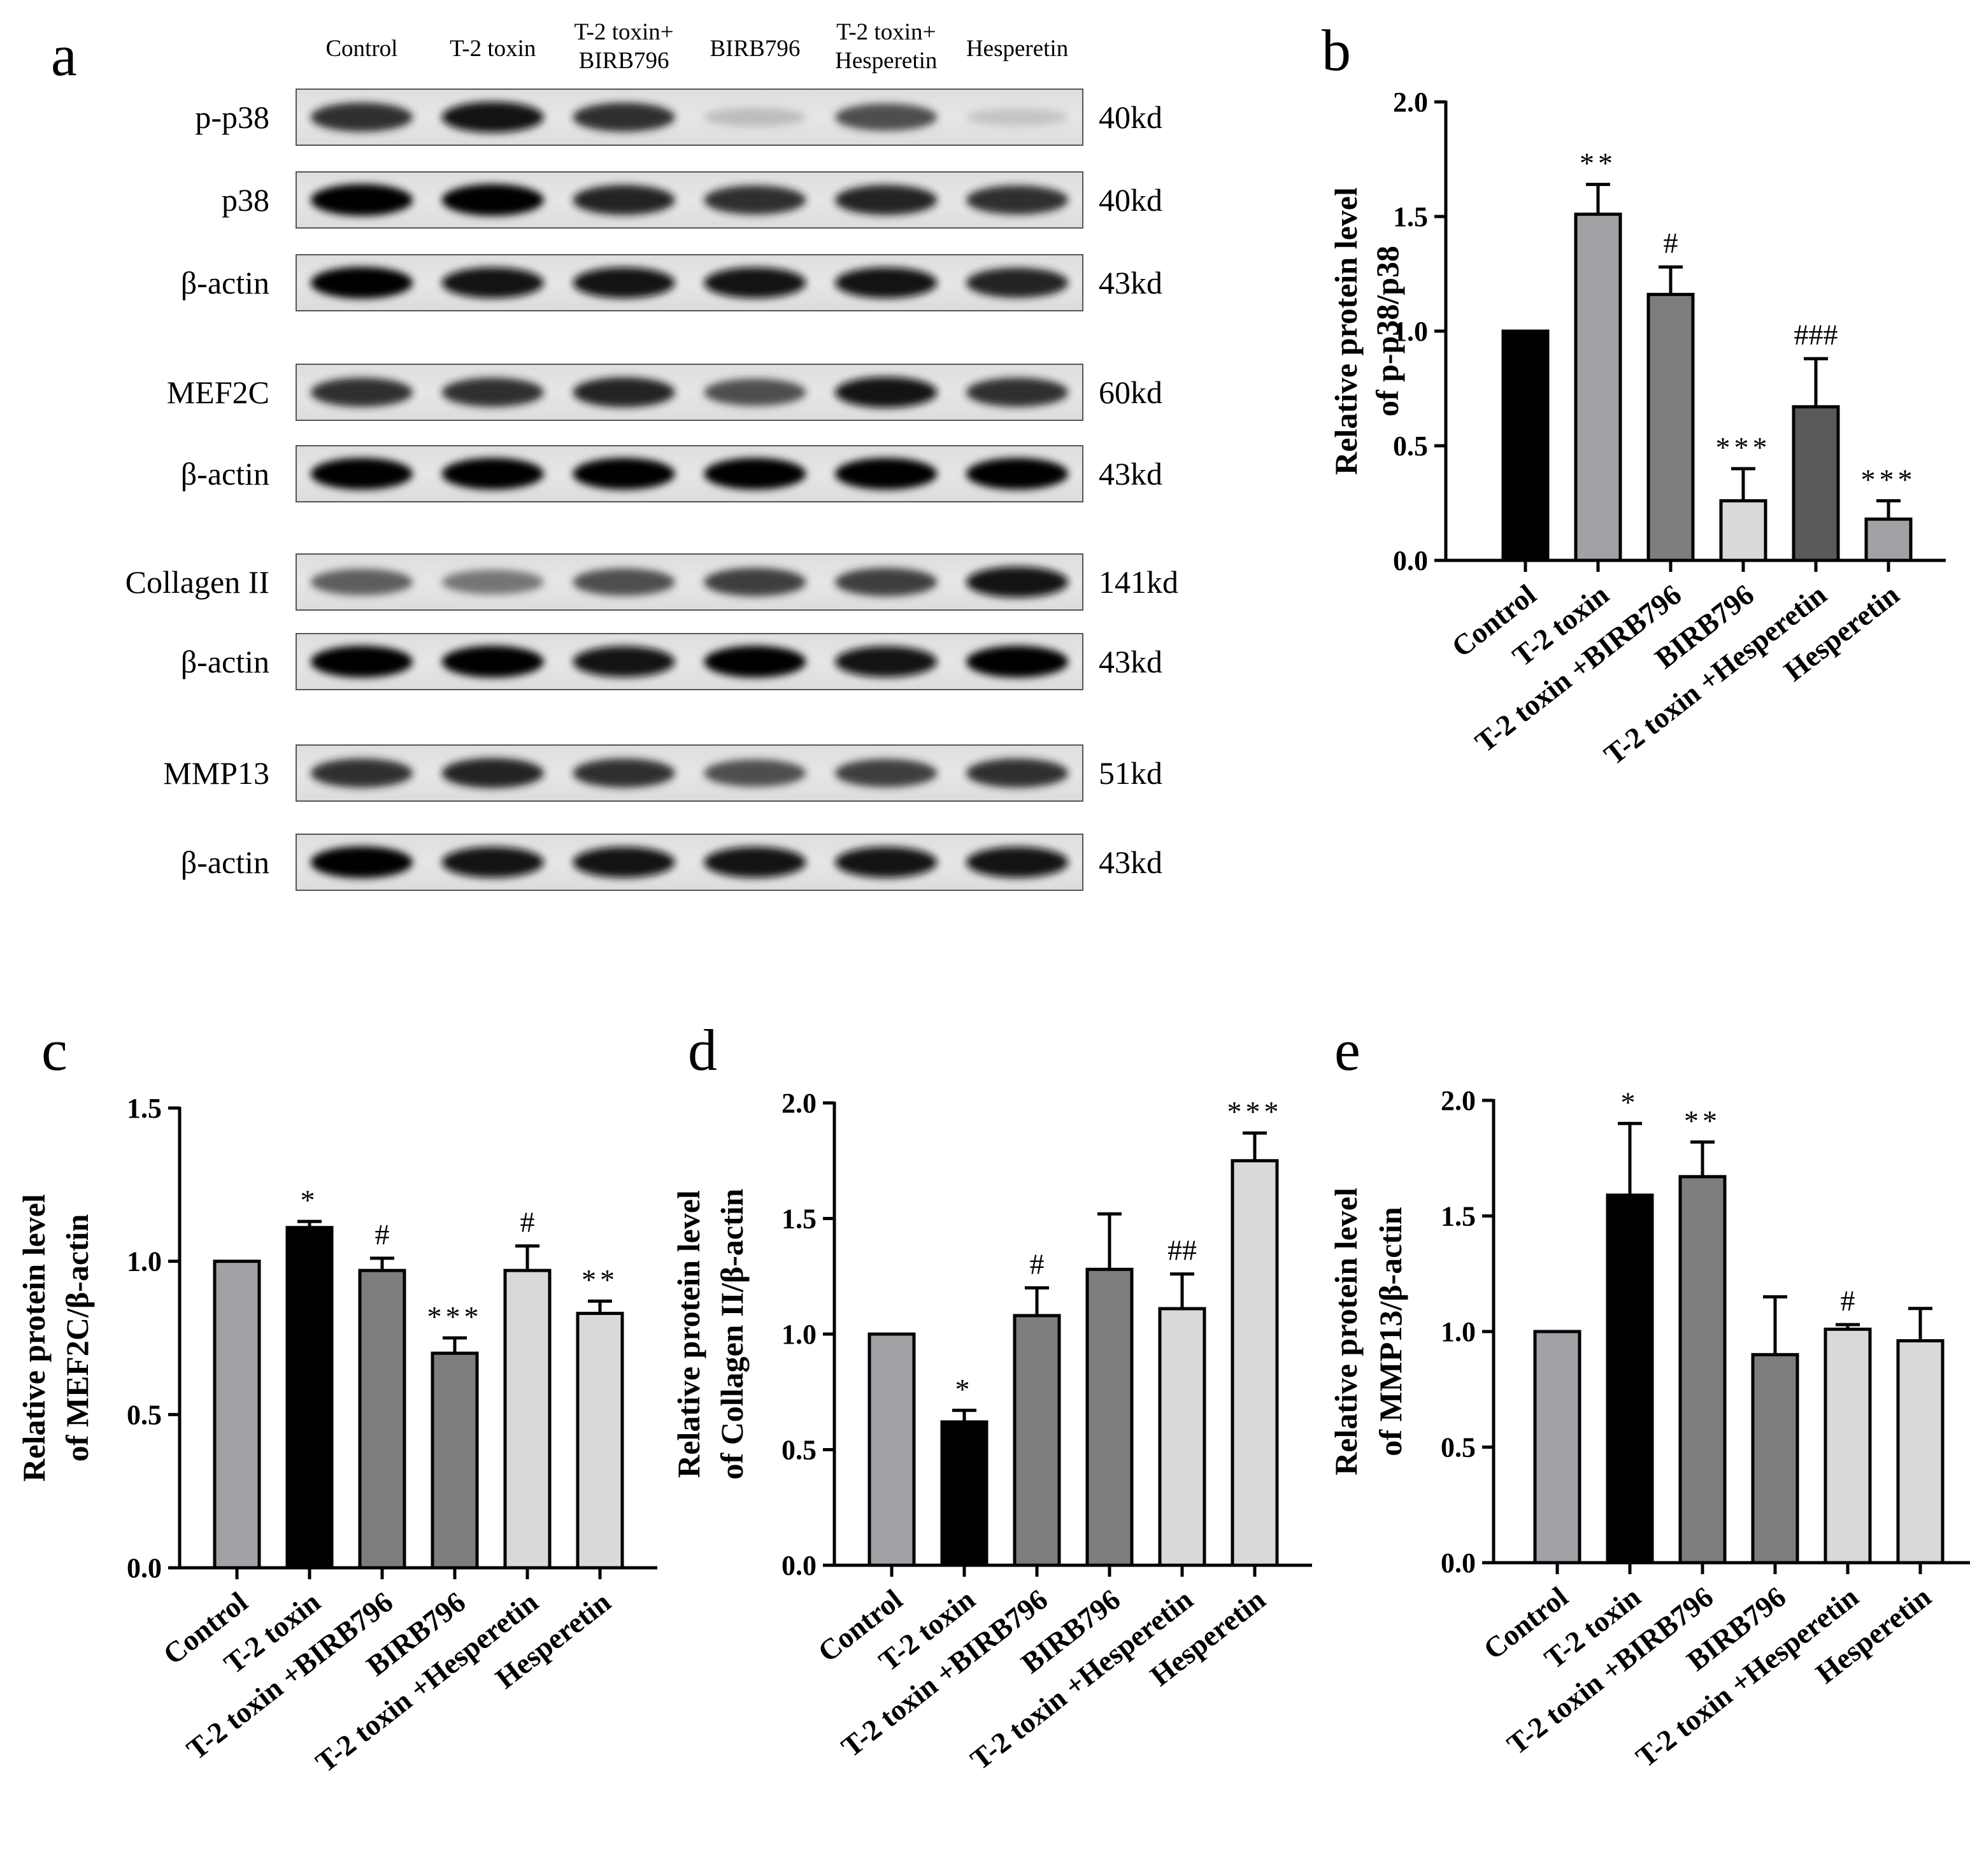  What do you see at coordinates (1702, 1120) in the screenshot?
I see `significance-2: **` at bounding box center [1702, 1120].